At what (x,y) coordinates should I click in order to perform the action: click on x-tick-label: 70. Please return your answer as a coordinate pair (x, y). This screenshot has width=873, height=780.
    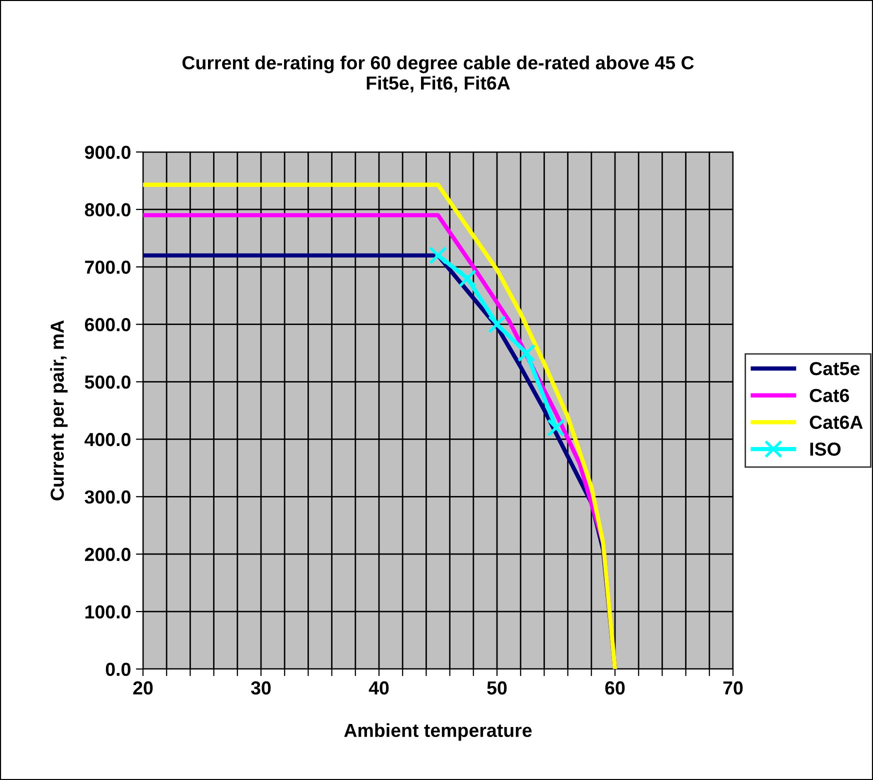
    Looking at the image, I should click on (733, 688).